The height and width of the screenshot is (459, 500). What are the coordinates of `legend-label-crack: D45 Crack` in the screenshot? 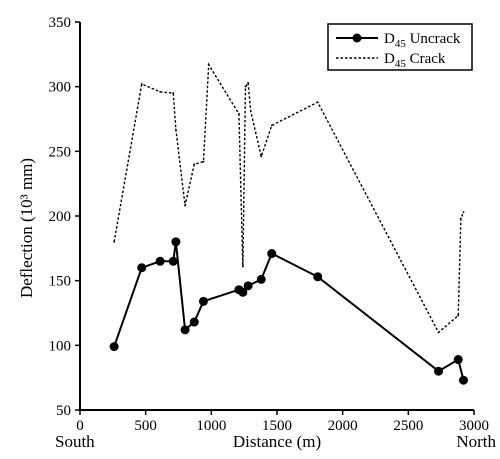 It's located at (415, 60).